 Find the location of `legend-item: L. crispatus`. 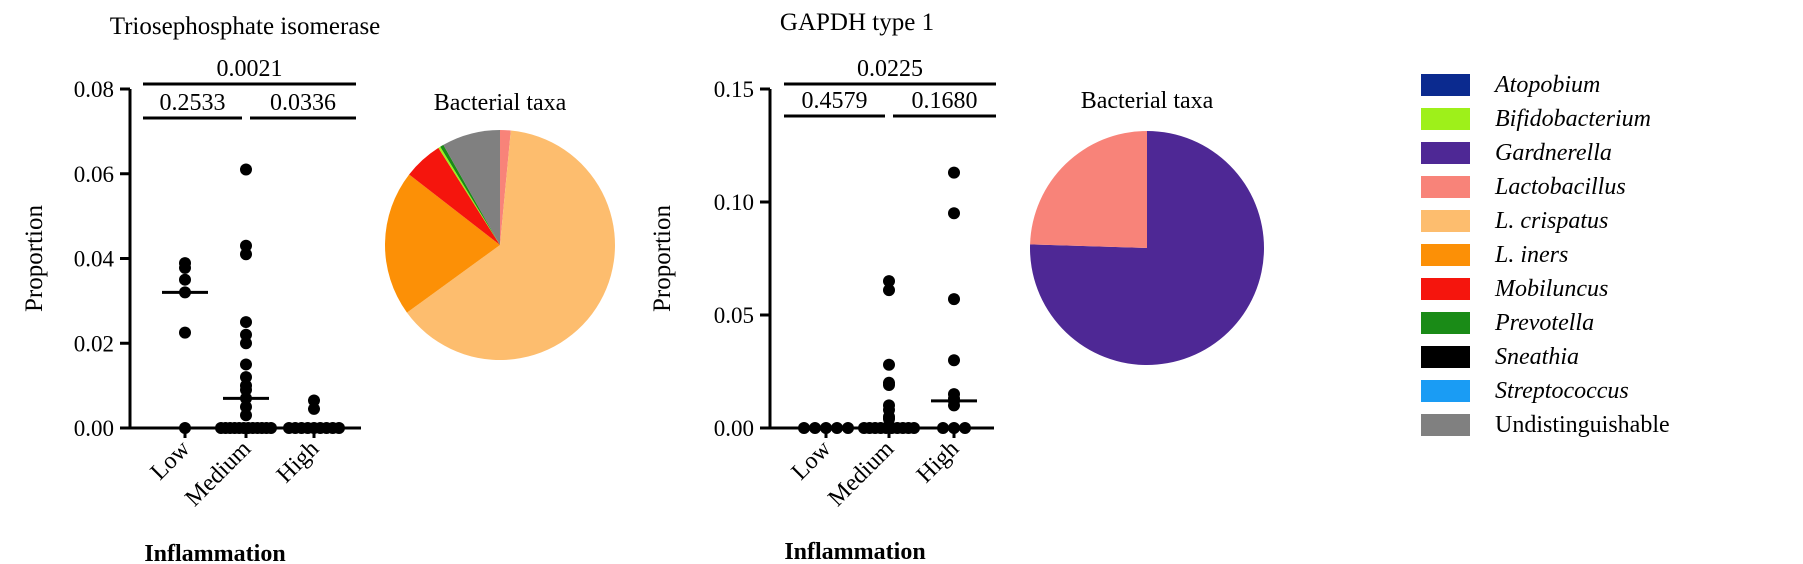

legend-item: L. crispatus is located at coordinates (1601, 221).